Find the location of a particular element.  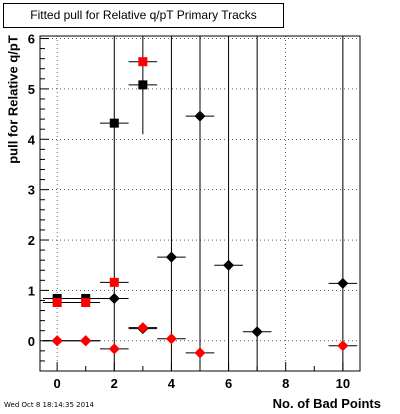

y-tick-label: 3 is located at coordinates (31, 190).